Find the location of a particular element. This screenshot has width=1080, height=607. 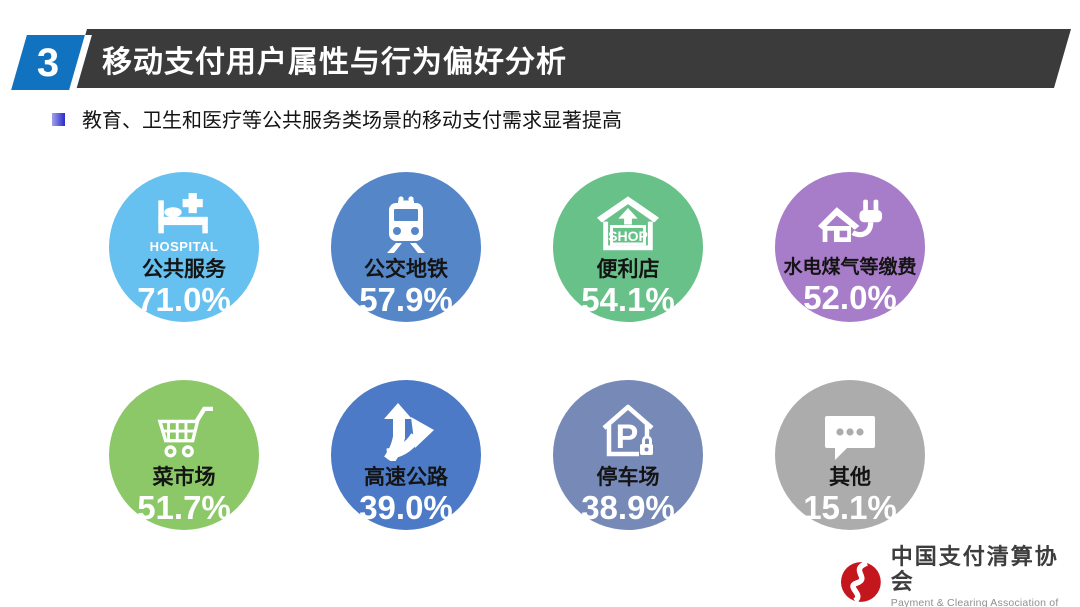

bullet-square-icon is located at coordinates (58, 119).